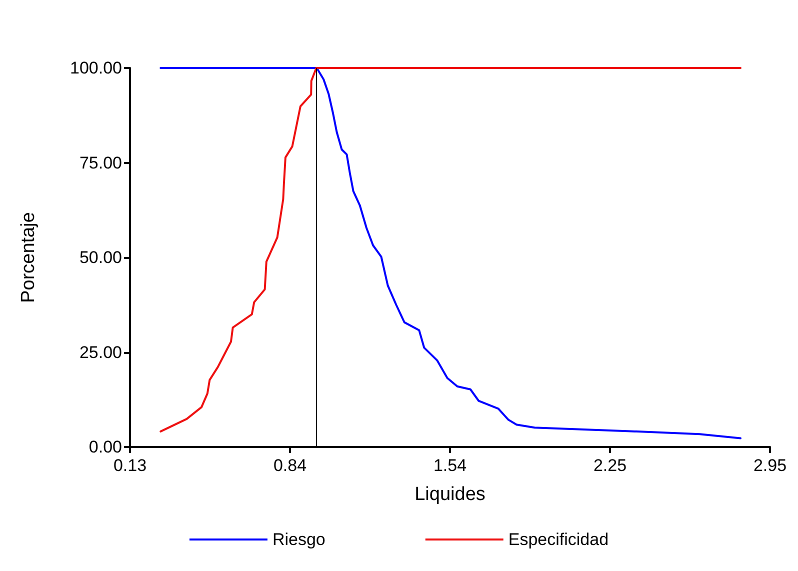 Image resolution: width=798 pixels, height=571 pixels. What do you see at coordinates (770, 465) in the screenshot?
I see `x-tick-label: 2.95` at bounding box center [770, 465].